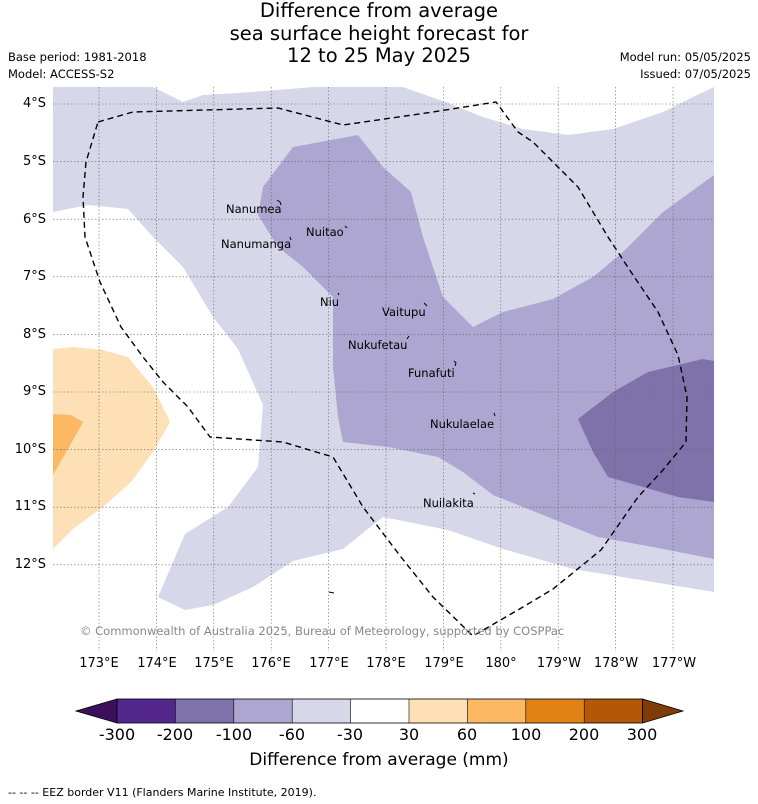  What do you see at coordinates (234, 734) in the screenshot?
I see `colorbar-label: -100` at bounding box center [234, 734].